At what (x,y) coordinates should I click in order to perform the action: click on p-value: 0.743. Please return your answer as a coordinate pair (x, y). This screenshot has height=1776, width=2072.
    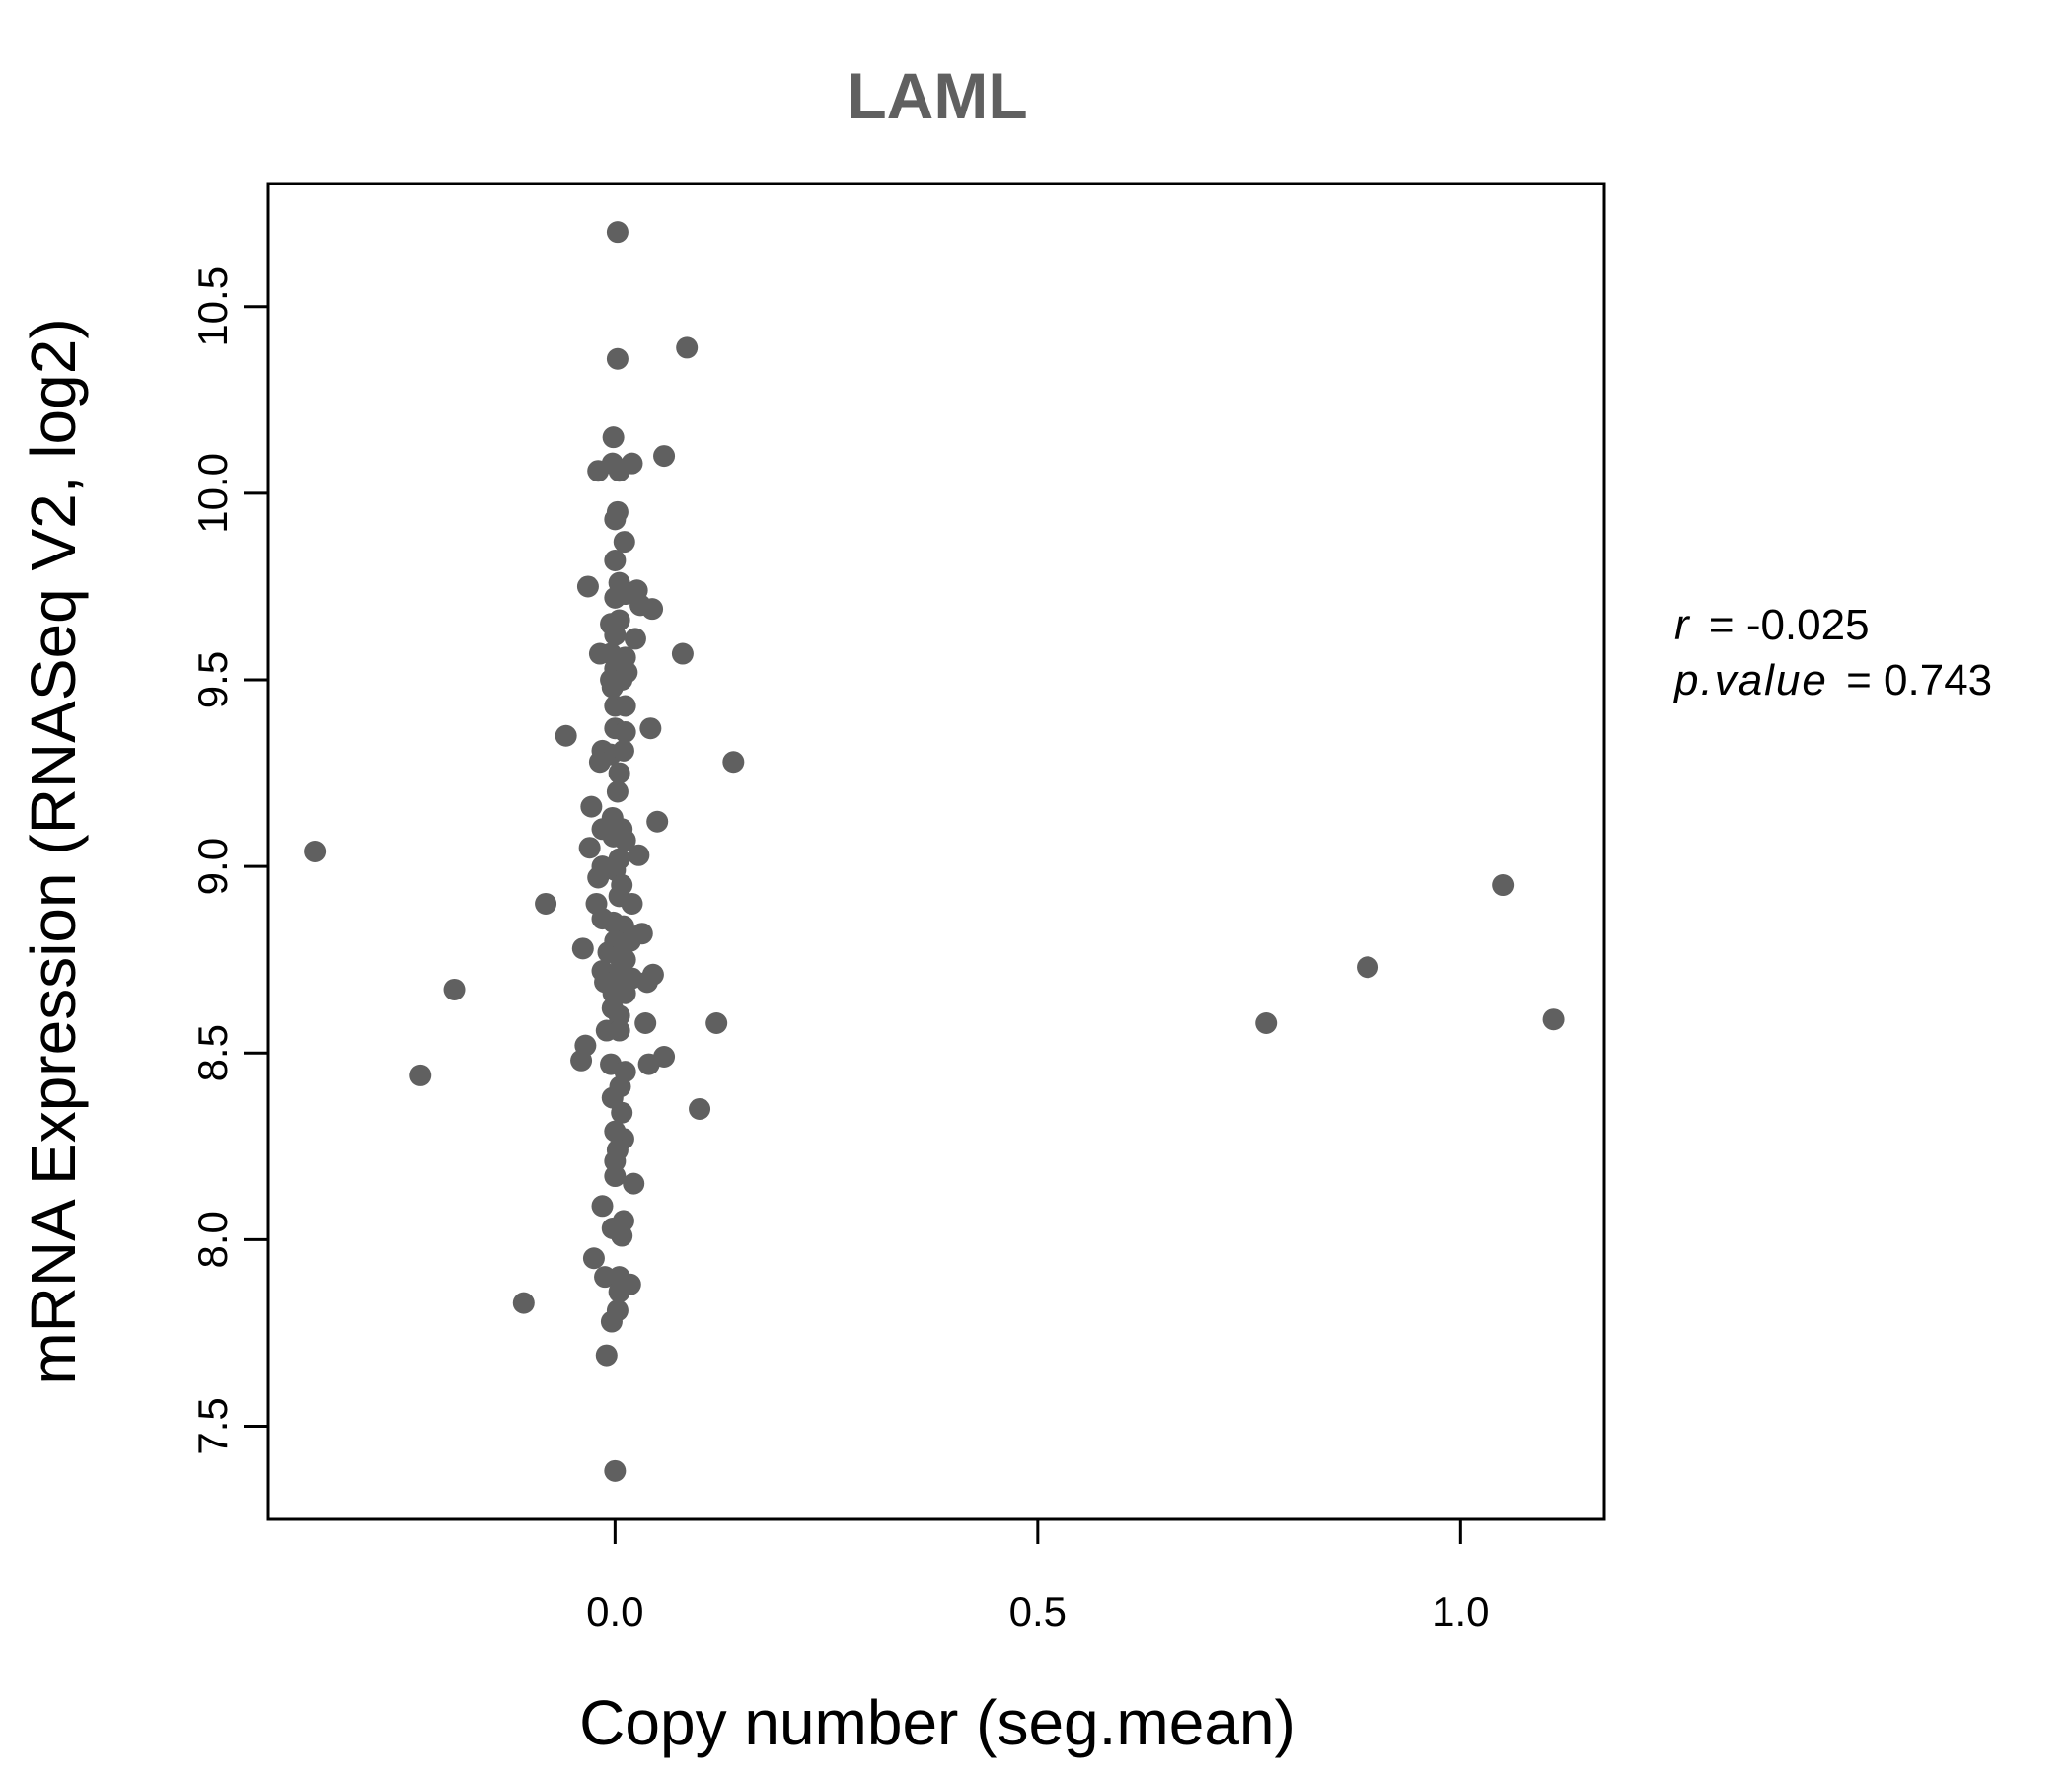
    Looking at the image, I should click on (1938, 680).